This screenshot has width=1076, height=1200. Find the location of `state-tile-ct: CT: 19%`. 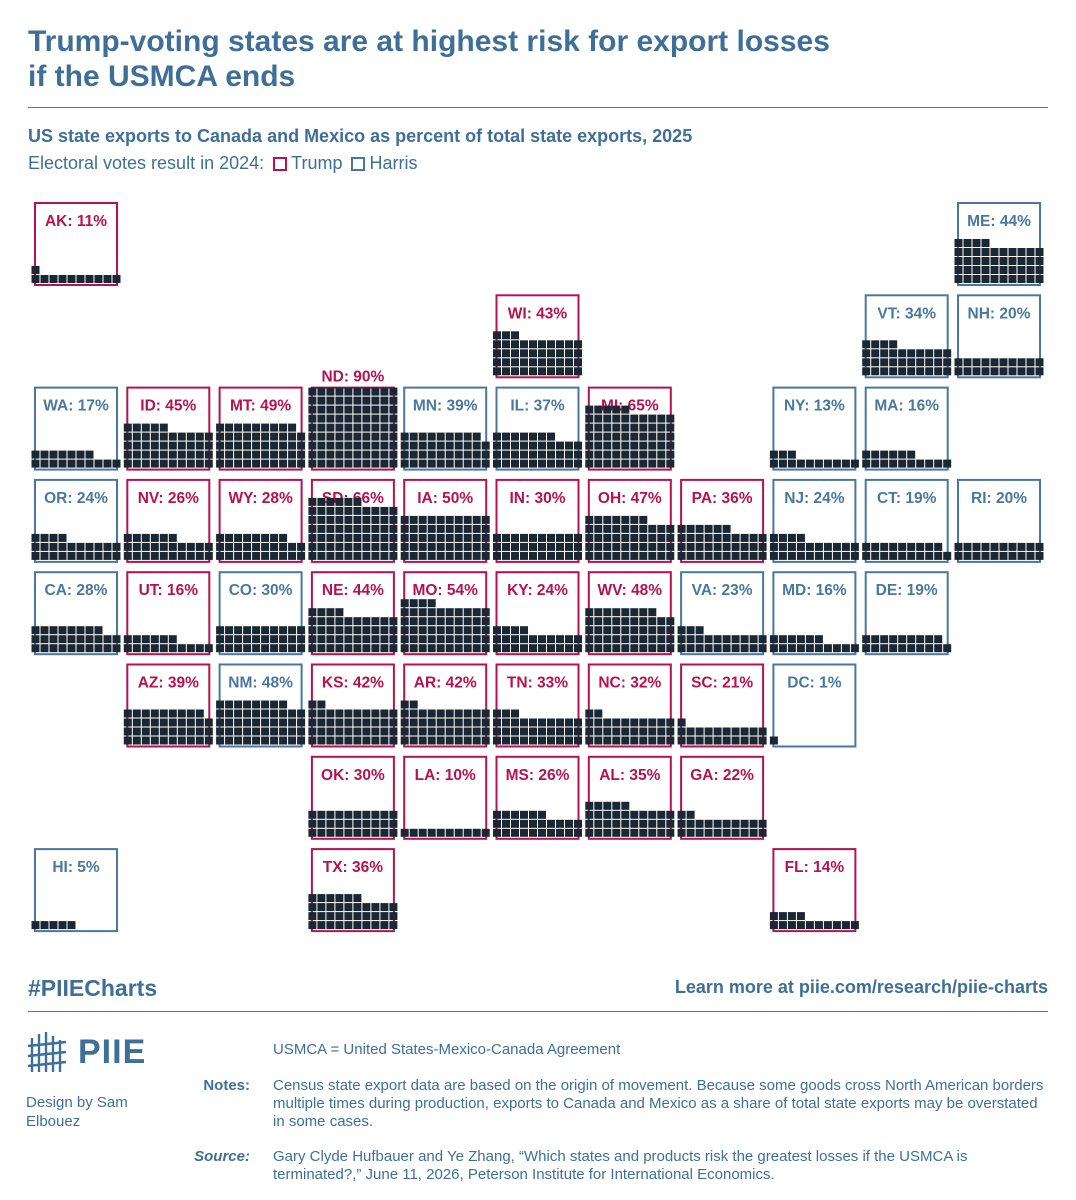

state-tile-ct: CT: 19% is located at coordinates (907, 520).